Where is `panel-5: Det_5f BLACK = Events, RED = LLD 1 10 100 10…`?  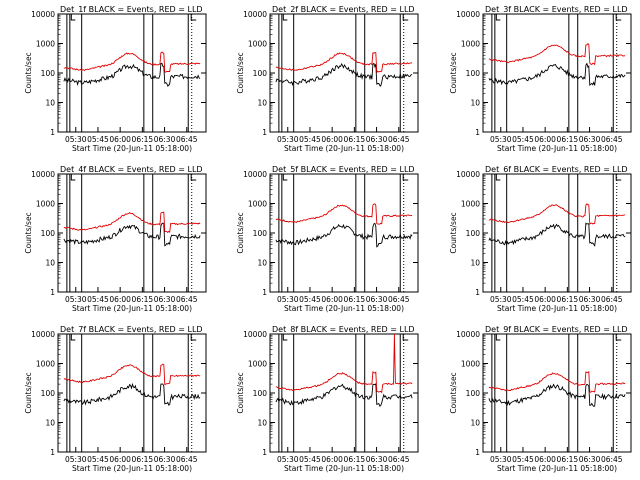
panel-5: Det_5f BLACK = Events, RED = LLD 1 10 100 10… is located at coordinates (327, 239).